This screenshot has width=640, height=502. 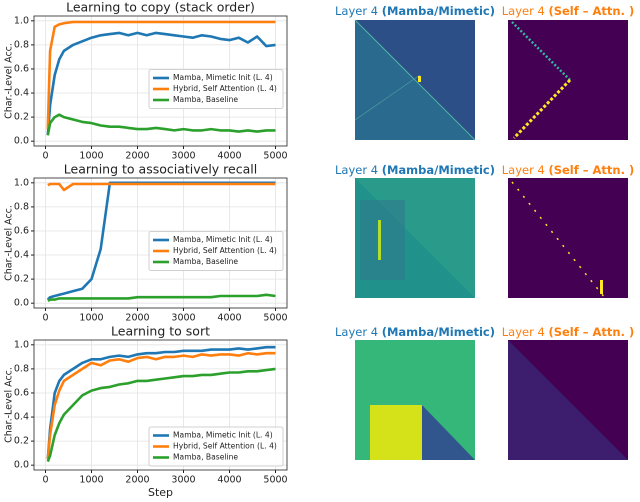 What do you see at coordinates (160, 492) in the screenshot?
I see `x-axis-label: Step` at bounding box center [160, 492].